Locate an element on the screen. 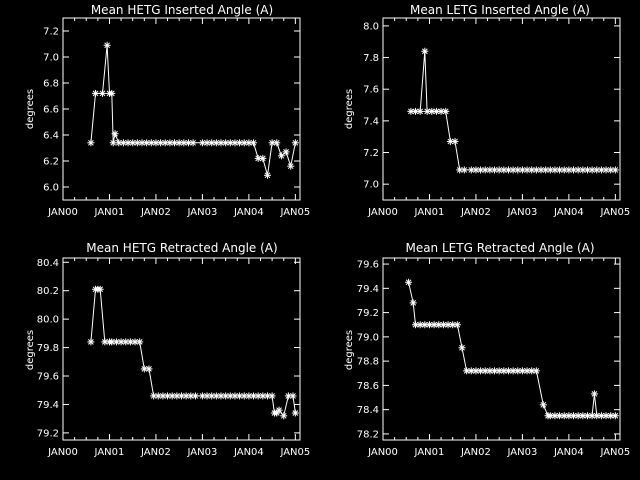 This screenshot has width=640, height=480. y-tick-label: 7.4 is located at coordinates (371, 121).